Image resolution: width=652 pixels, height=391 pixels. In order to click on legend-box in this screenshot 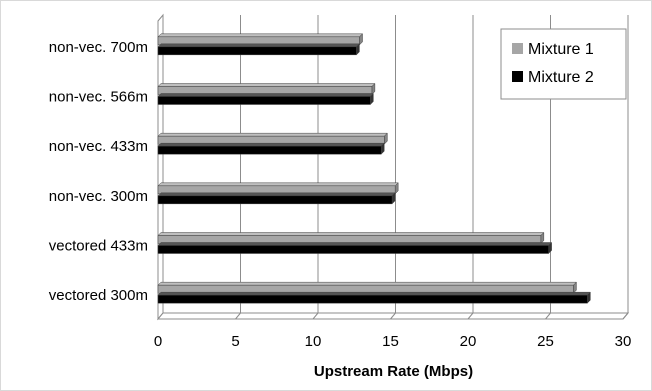, I will do `click(563, 64)`.